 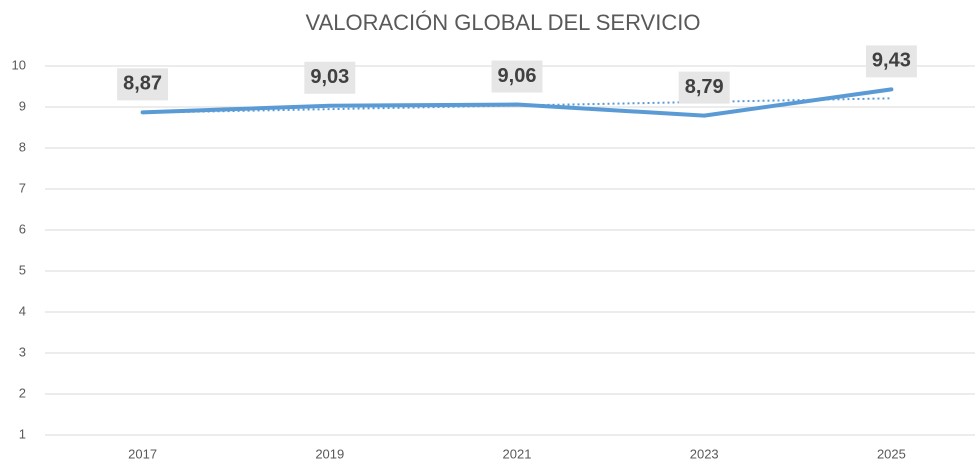 What do you see at coordinates (517, 102) in the screenshot?
I see `data-line` at bounding box center [517, 102].